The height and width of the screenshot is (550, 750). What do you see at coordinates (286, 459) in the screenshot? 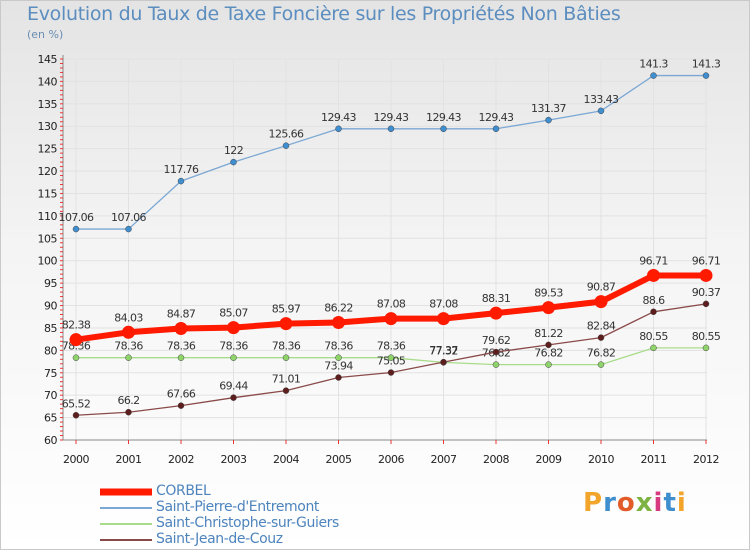
I see `x-tick-label: 2004` at bounding box center [286, 459].